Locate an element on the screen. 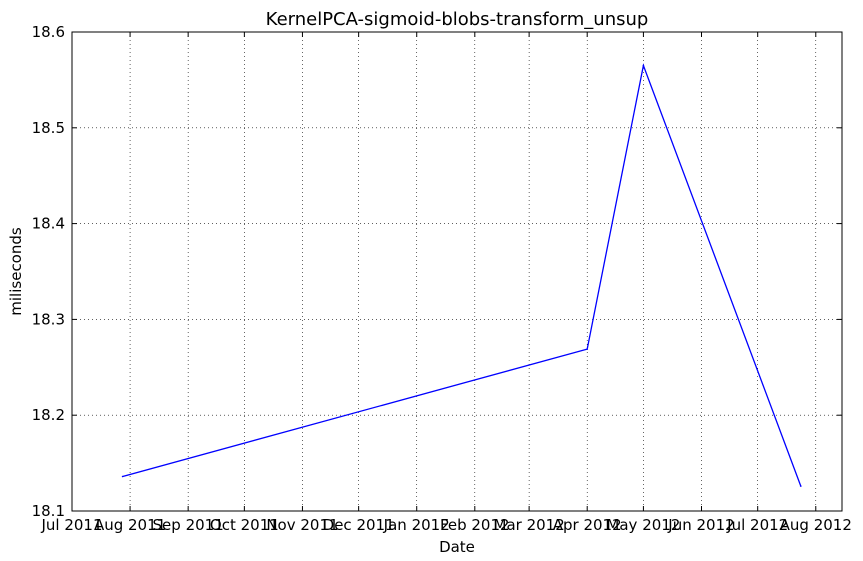  y-tick-label: 18.4 is located at coordinates (48, 224).